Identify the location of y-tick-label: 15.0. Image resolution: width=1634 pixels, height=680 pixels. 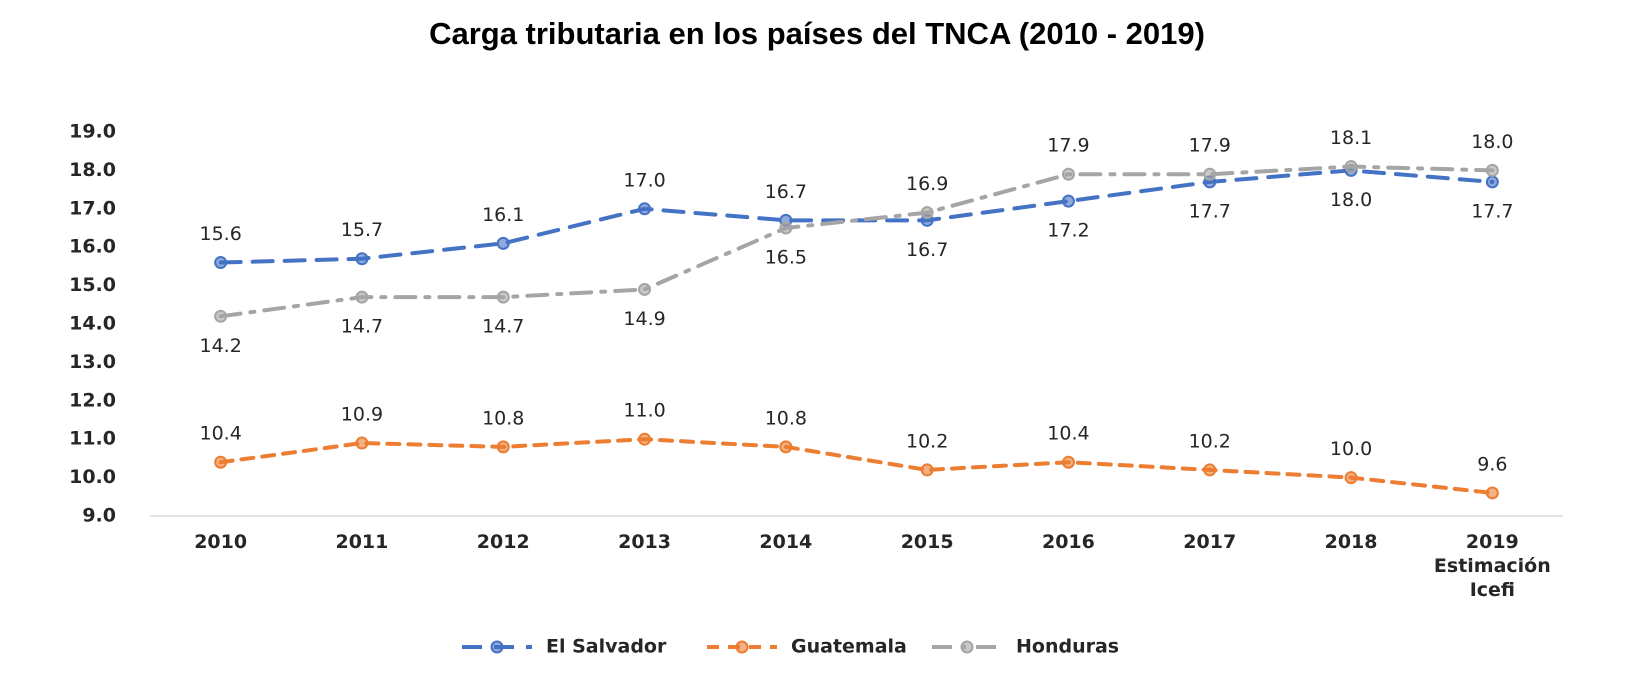
(92, 285).